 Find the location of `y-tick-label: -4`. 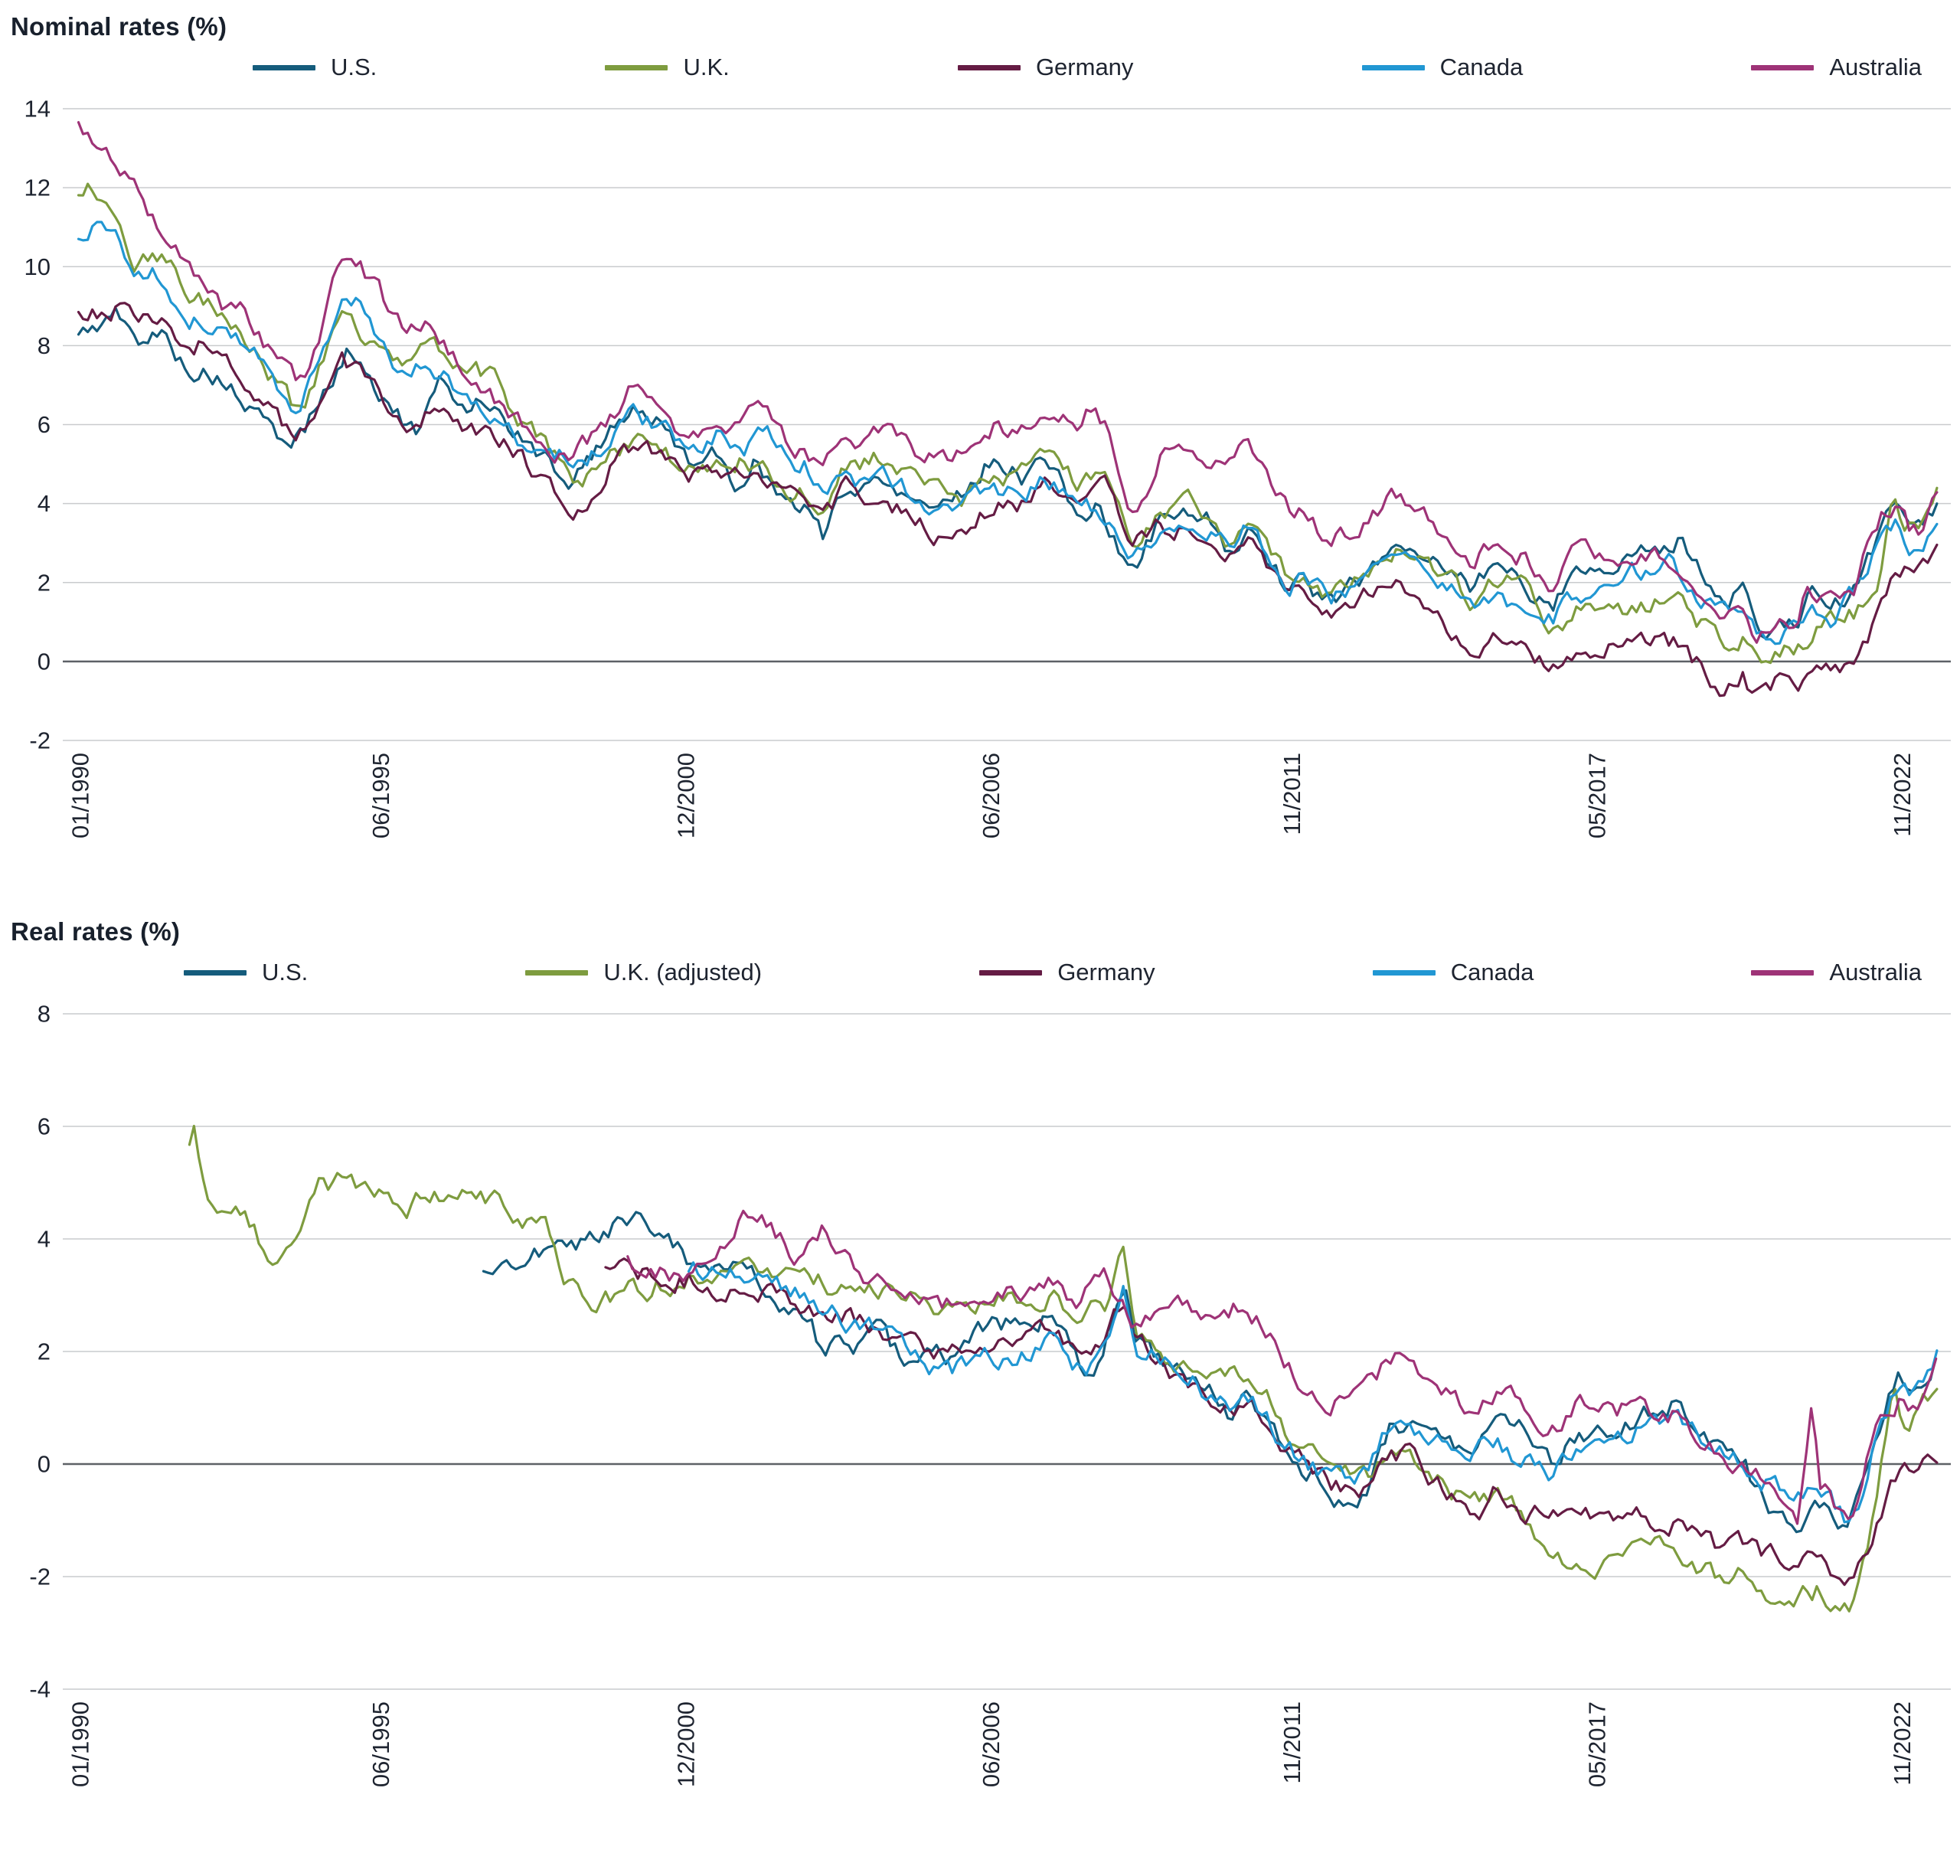

y-tick-label: -4 is located at coordinates (40, 1690).